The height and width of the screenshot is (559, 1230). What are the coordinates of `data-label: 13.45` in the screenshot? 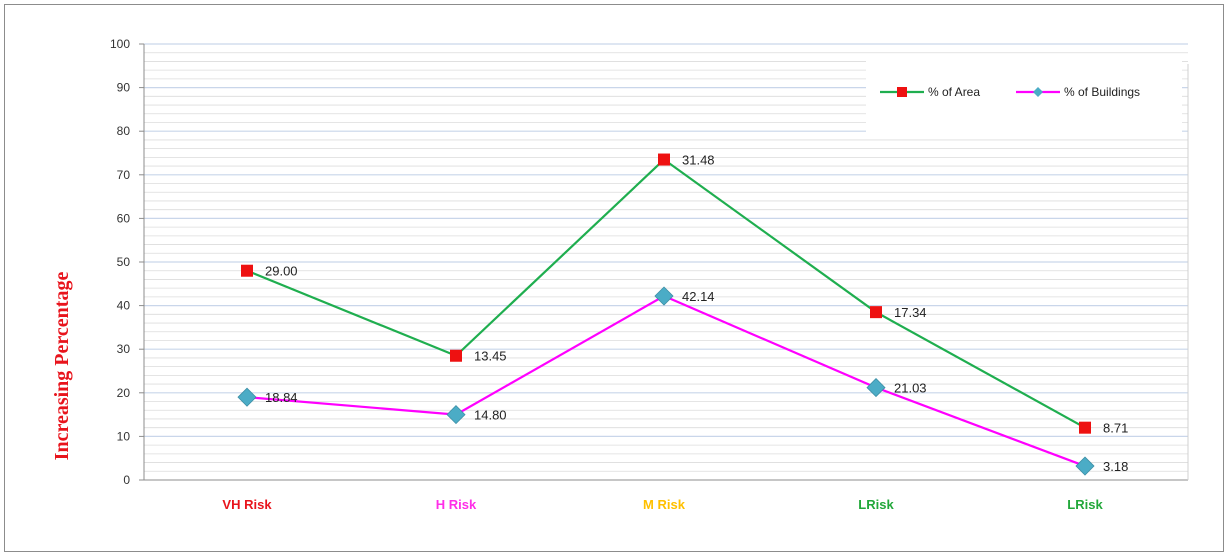 It's located at (490, 356).